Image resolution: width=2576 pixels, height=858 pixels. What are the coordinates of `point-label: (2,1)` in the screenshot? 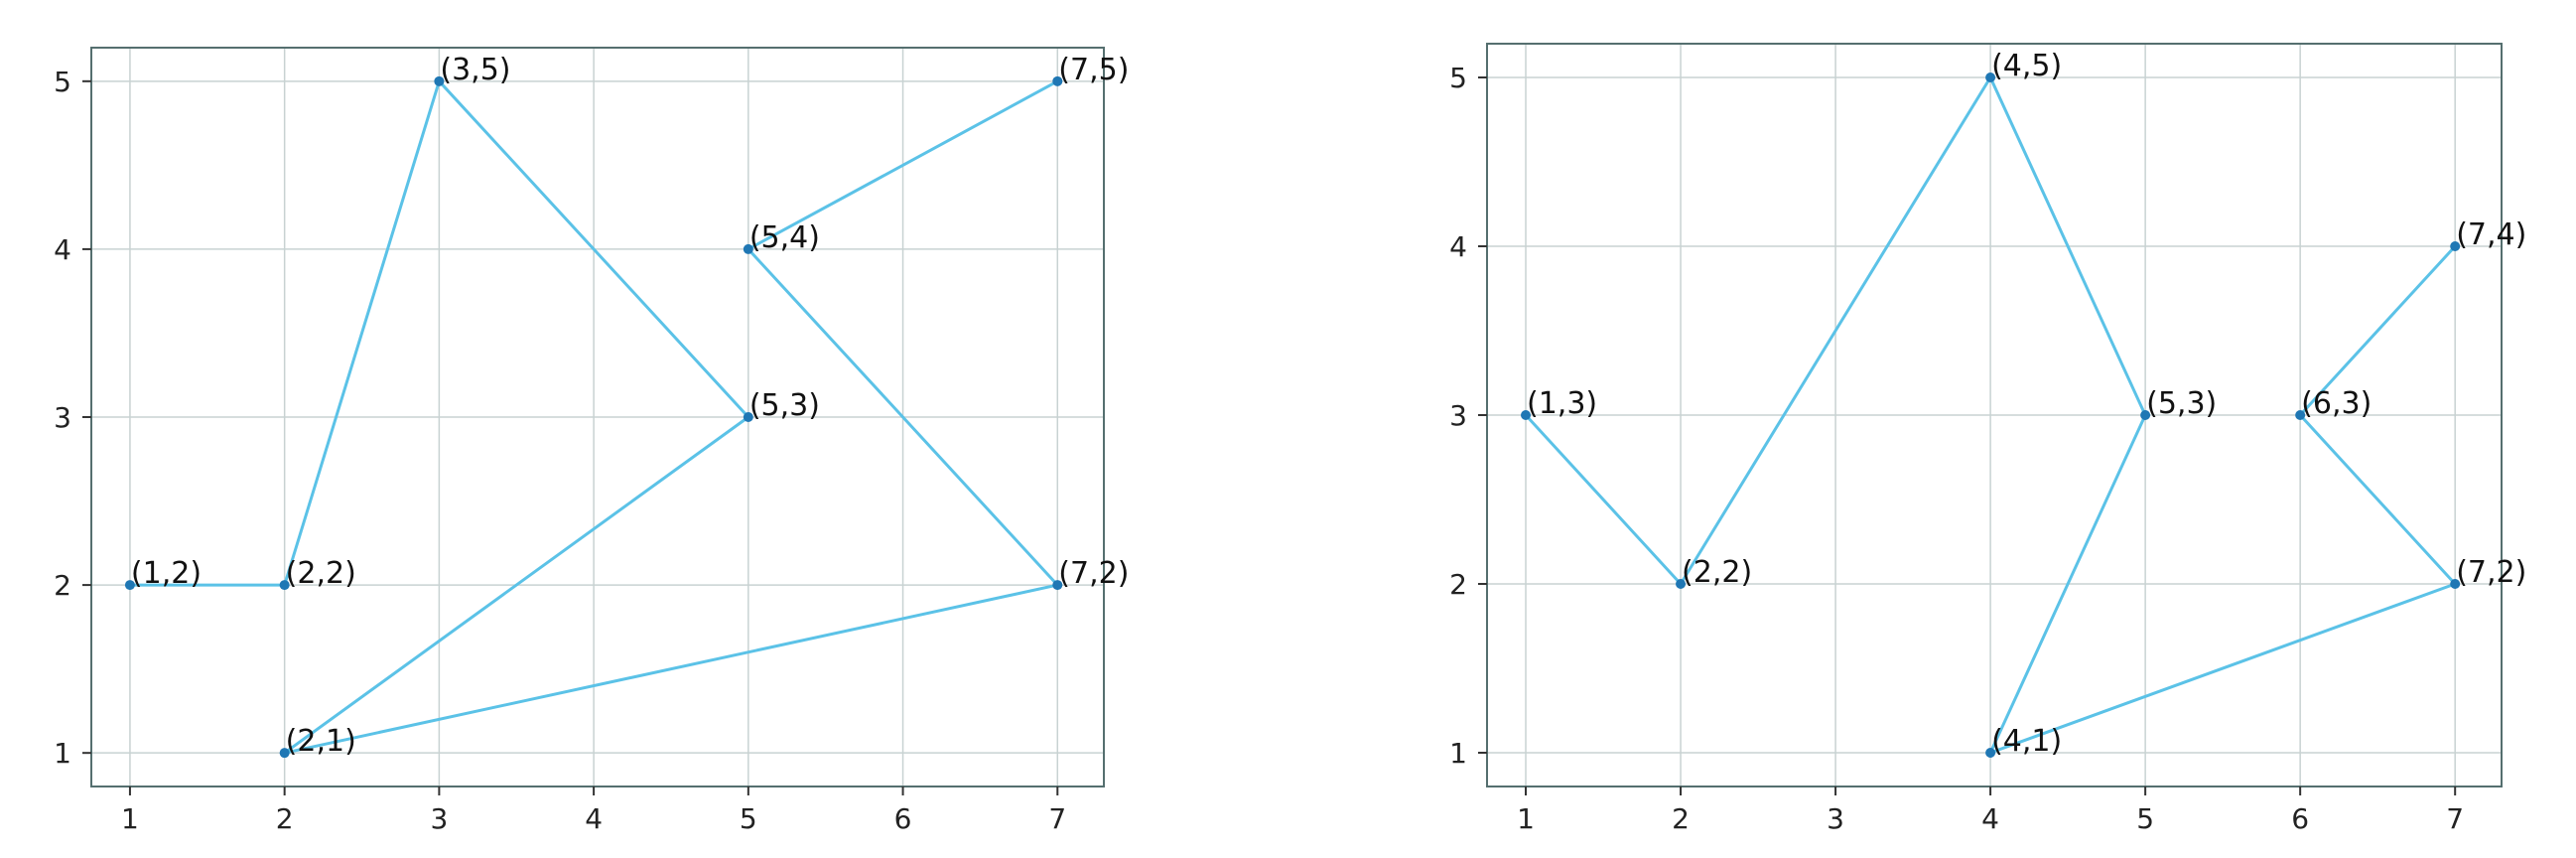 It's located at (321, 742).